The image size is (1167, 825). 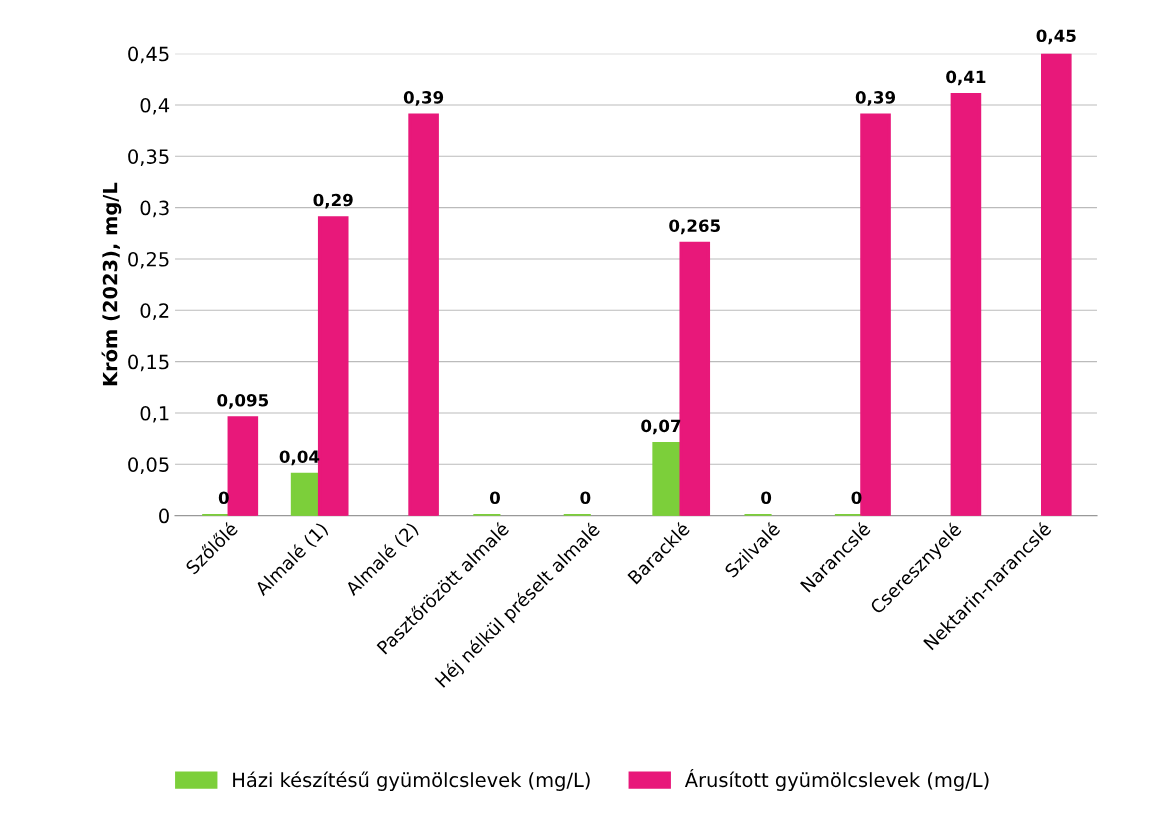 What do you see at coordinates (148, 157) in the screenshot?
I see `y-tick-label: 0,35` at bounding box center [148, 157].